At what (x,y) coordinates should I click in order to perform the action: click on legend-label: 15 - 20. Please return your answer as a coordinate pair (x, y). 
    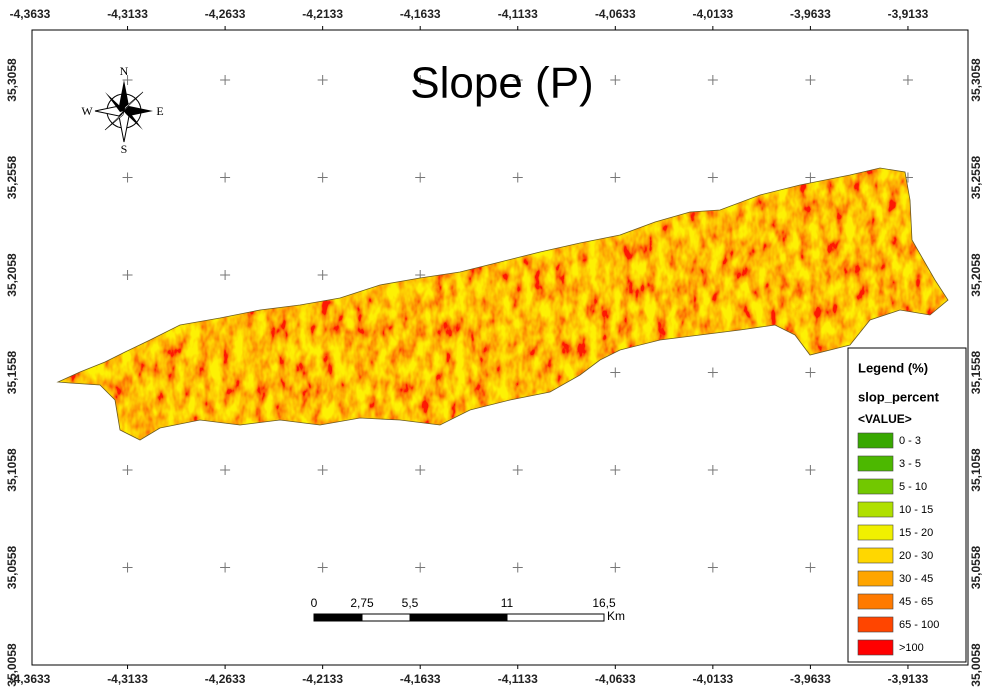
    Looking at the image, I should click on (916, 533).